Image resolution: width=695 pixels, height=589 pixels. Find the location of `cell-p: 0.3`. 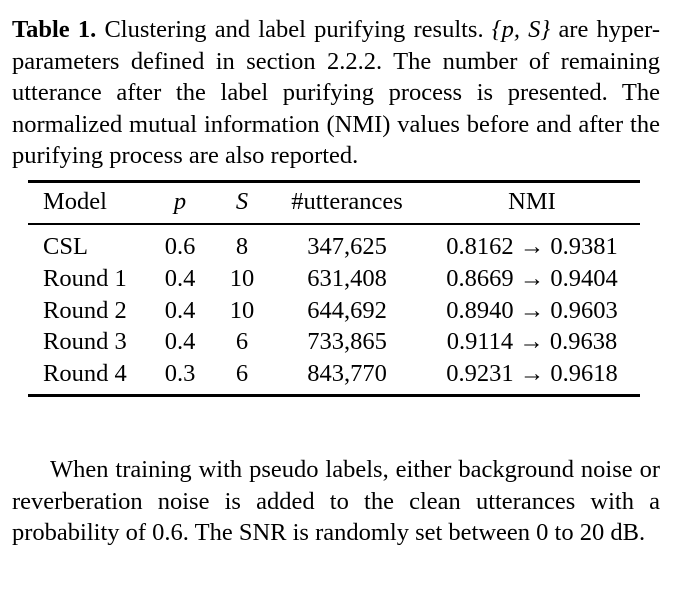

cell-p: 0.3 is located at coordinates (180, 373).